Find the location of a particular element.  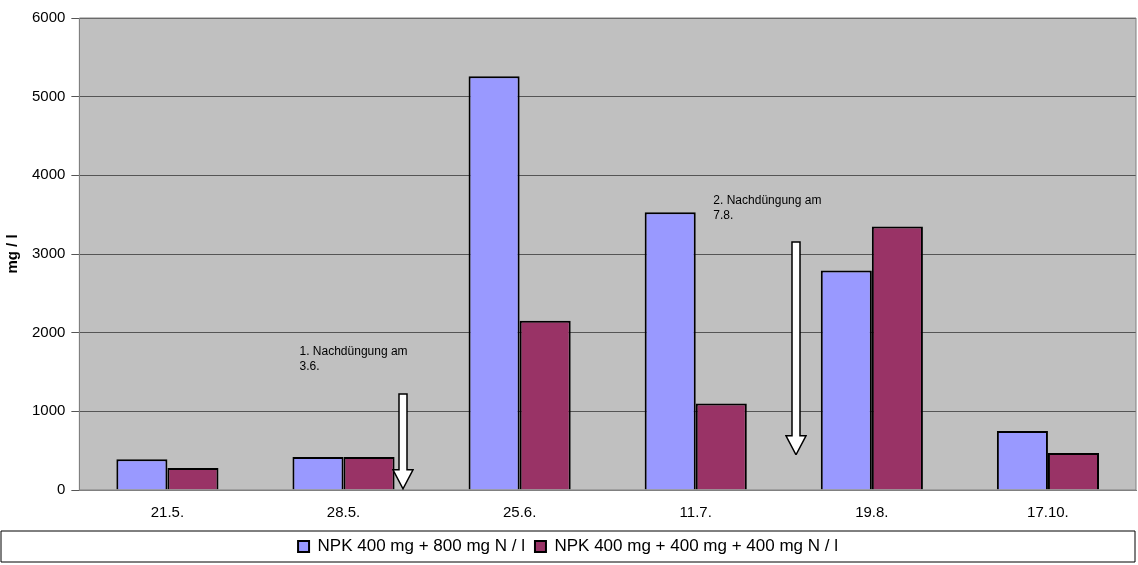

y-tick-label: 3000 is located at coordinates (48, 253).